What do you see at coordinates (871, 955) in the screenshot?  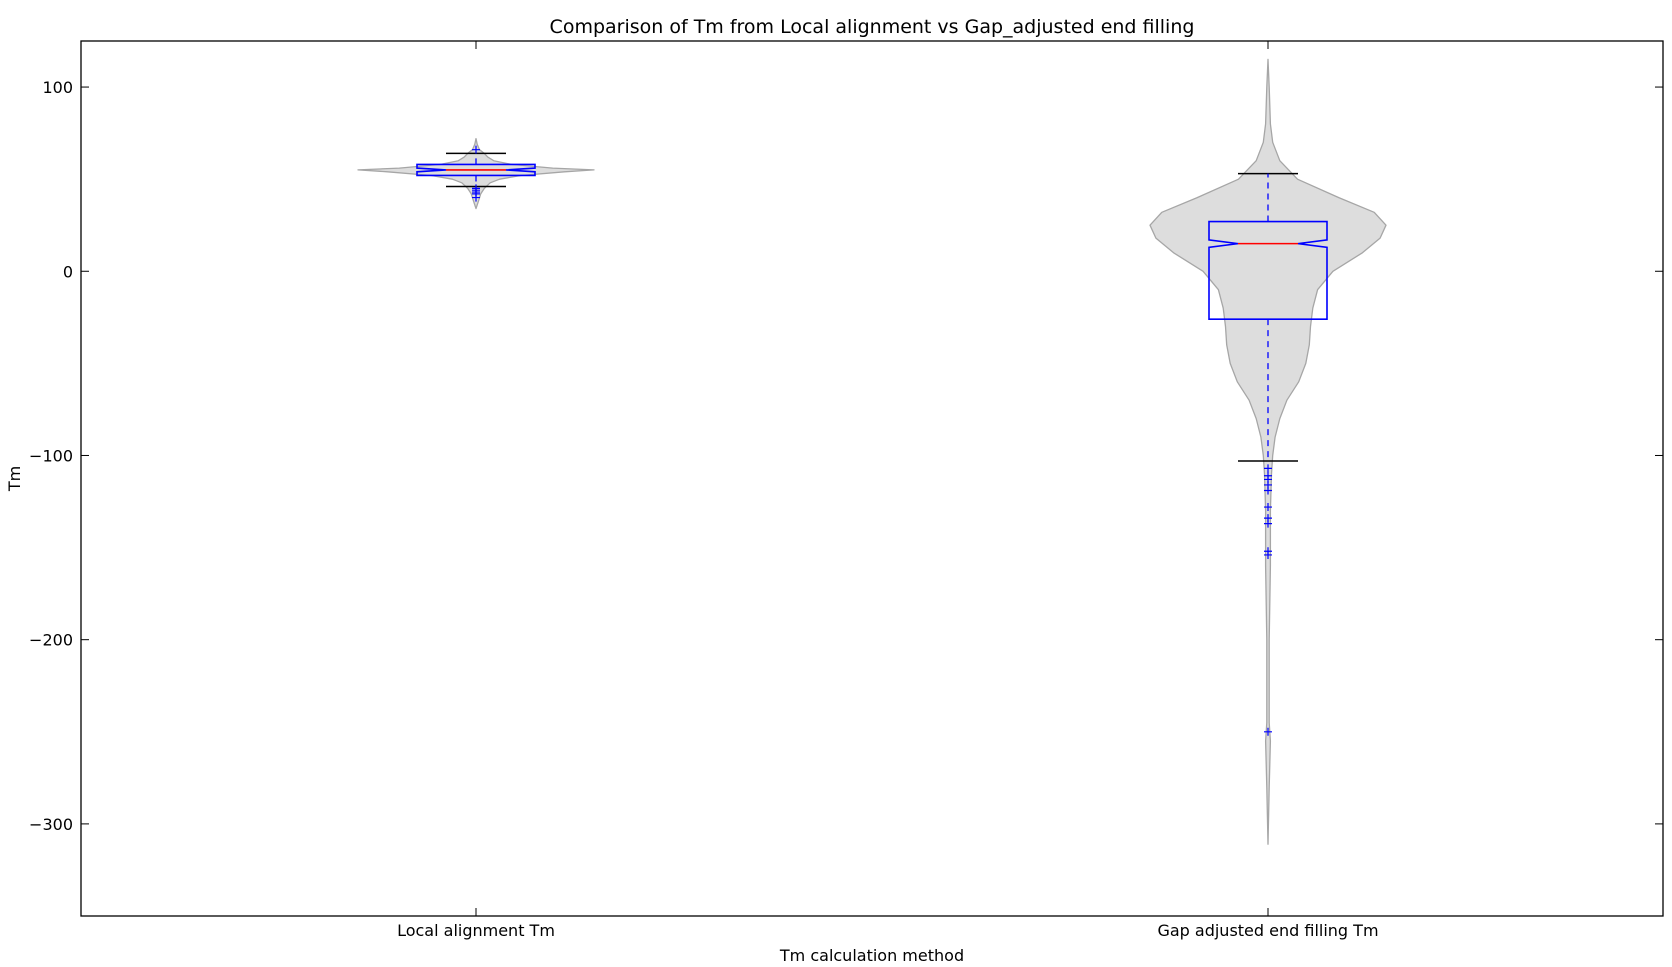 I see `x-axis-title: Tm calculation method` at bounding box center [871, 955].